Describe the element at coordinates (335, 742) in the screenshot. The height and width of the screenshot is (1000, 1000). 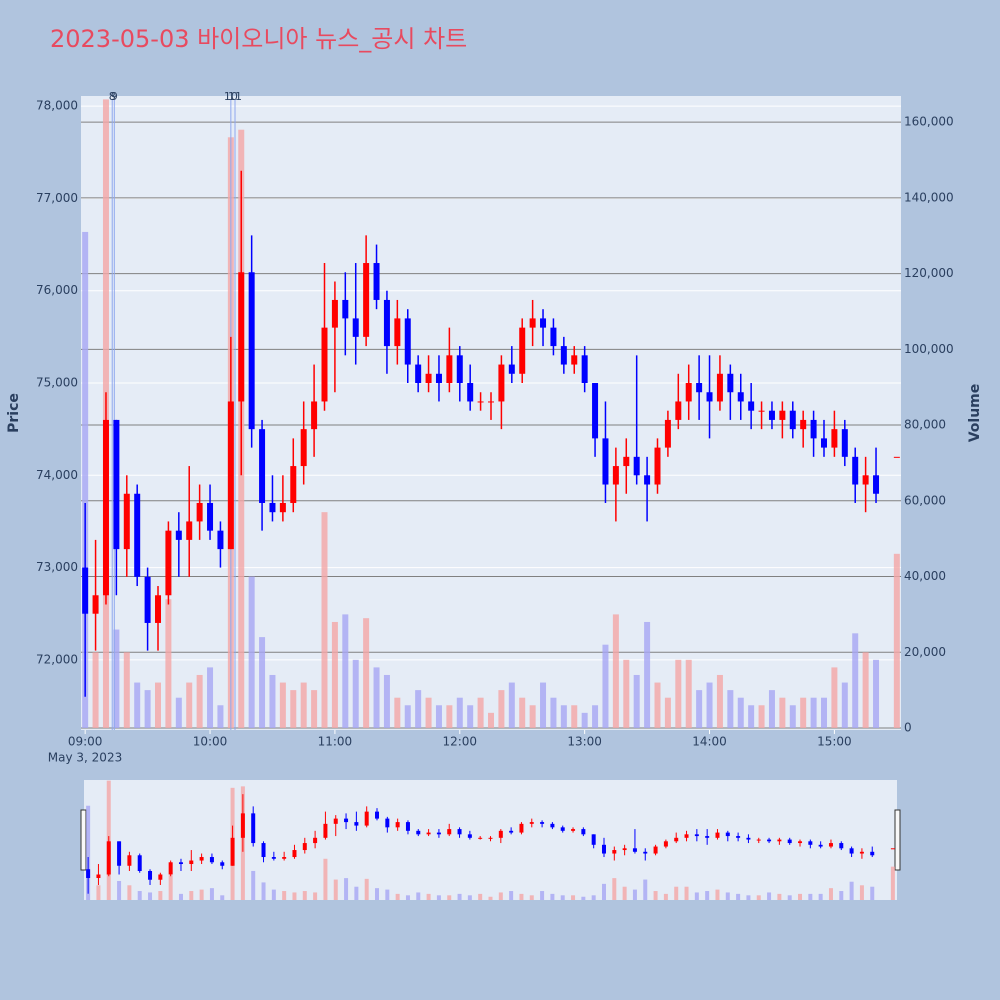
I see `x-tick-label: 11:00` at that location.